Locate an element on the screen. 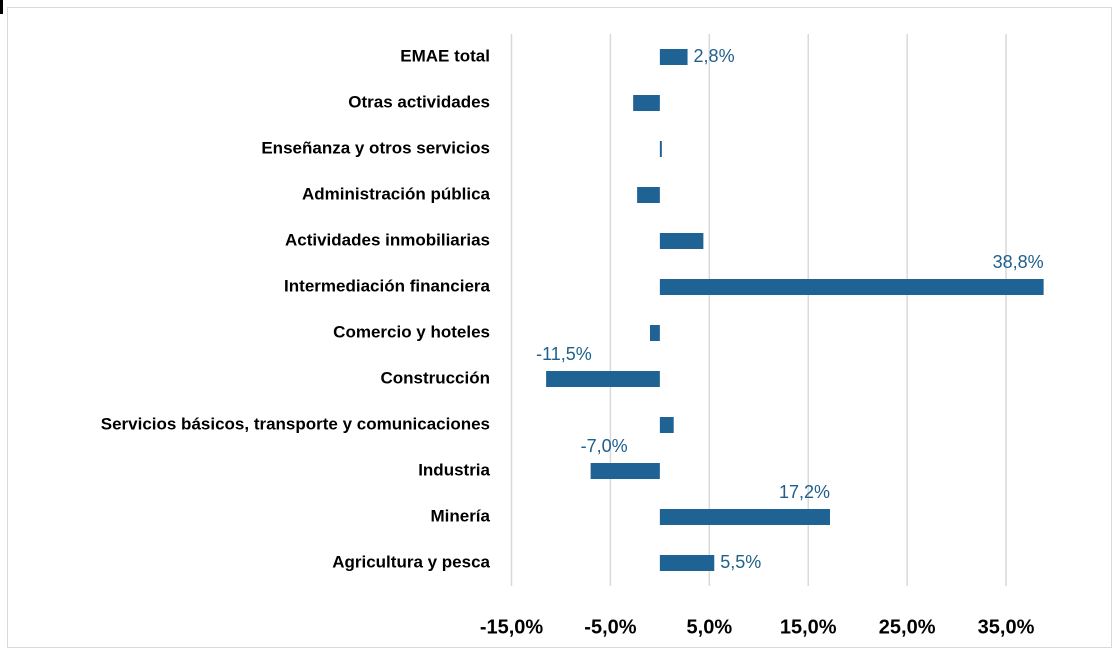 This screenshot has width=1115, height=652. category-label: Enseñanza y otros servicios is located at coordinates (375, 147).